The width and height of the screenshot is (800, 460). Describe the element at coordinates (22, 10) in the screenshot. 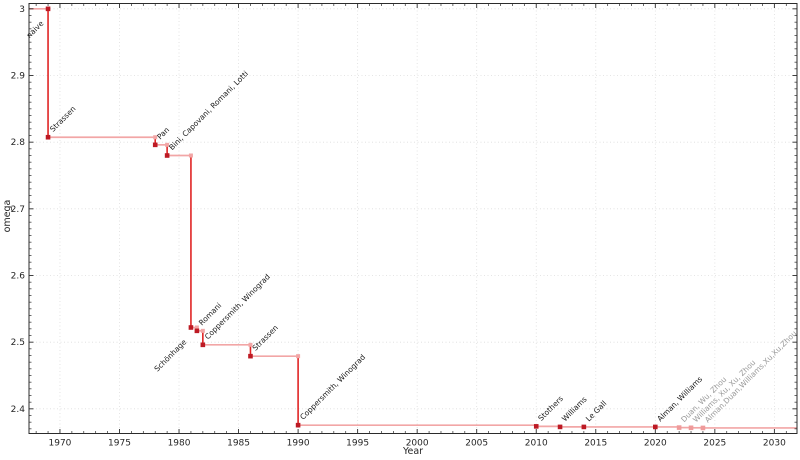

I see `y-tick-label: 3` at that location.